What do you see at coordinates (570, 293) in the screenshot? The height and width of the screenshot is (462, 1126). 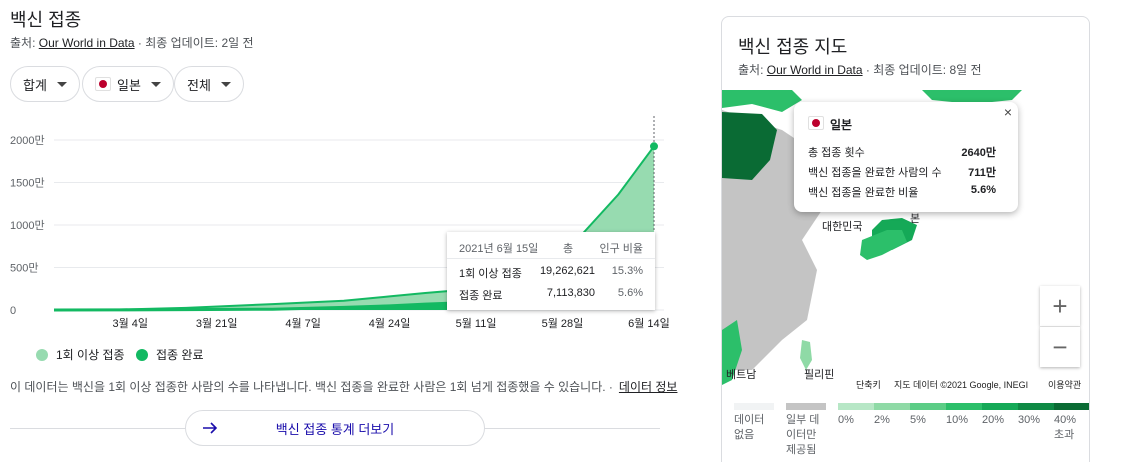 I see `tooltip-row2-total: 7,113,830` at bounding box center [570, 293].